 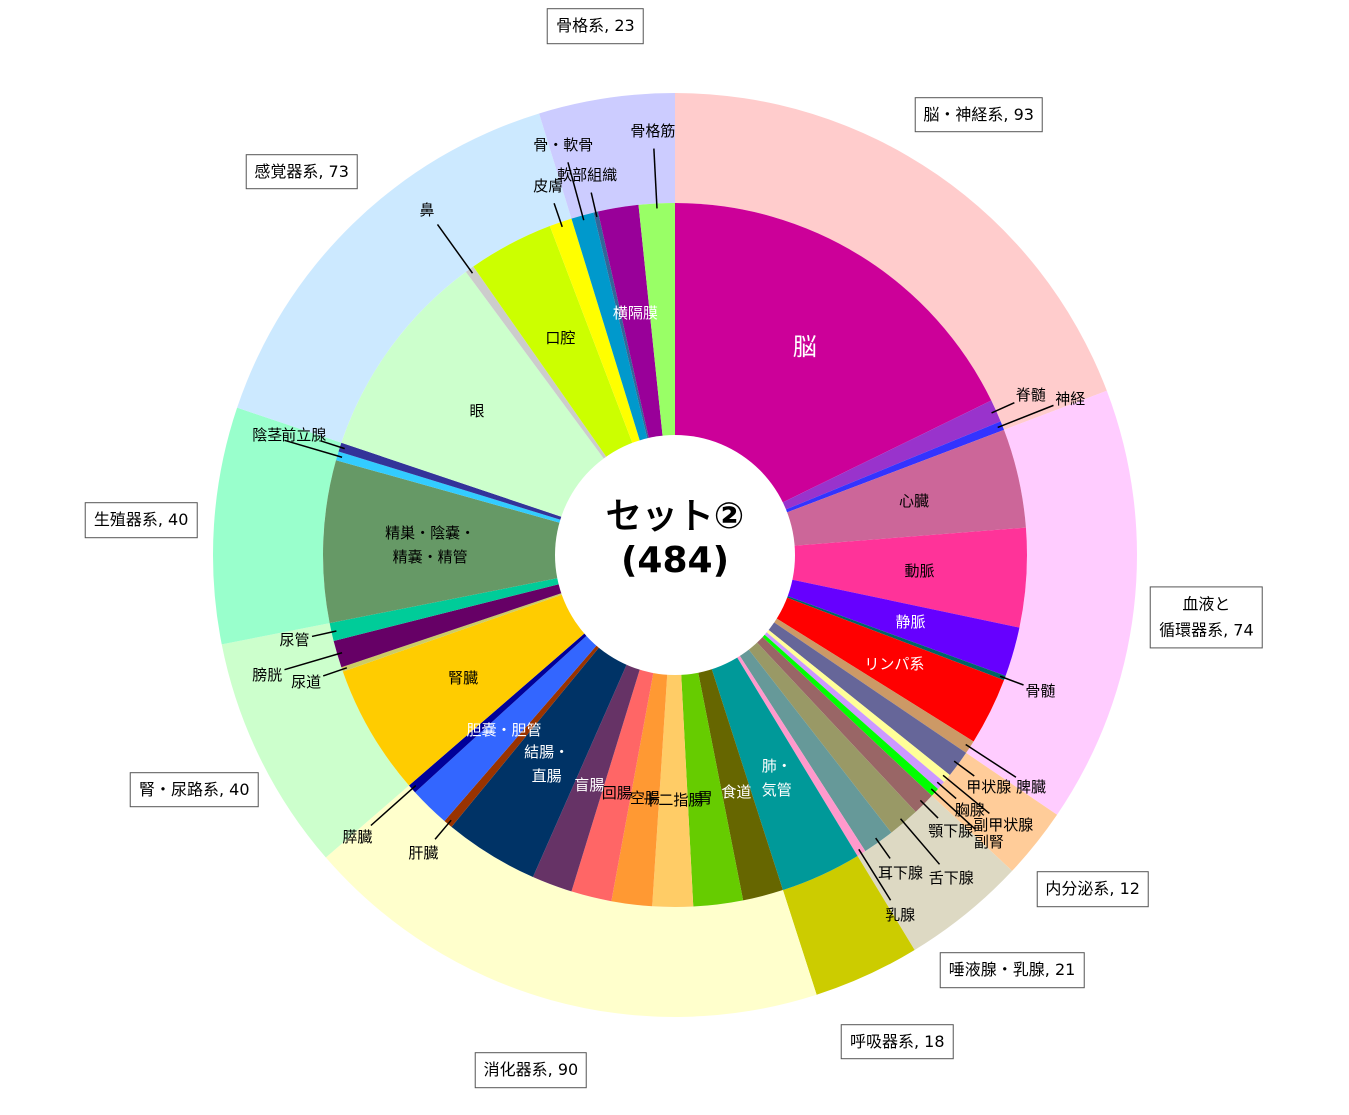 What do you see at coordinates (357, 837) in the screenshot?
I see `slice-label: 膵臓` at bounding box center [357, 837].